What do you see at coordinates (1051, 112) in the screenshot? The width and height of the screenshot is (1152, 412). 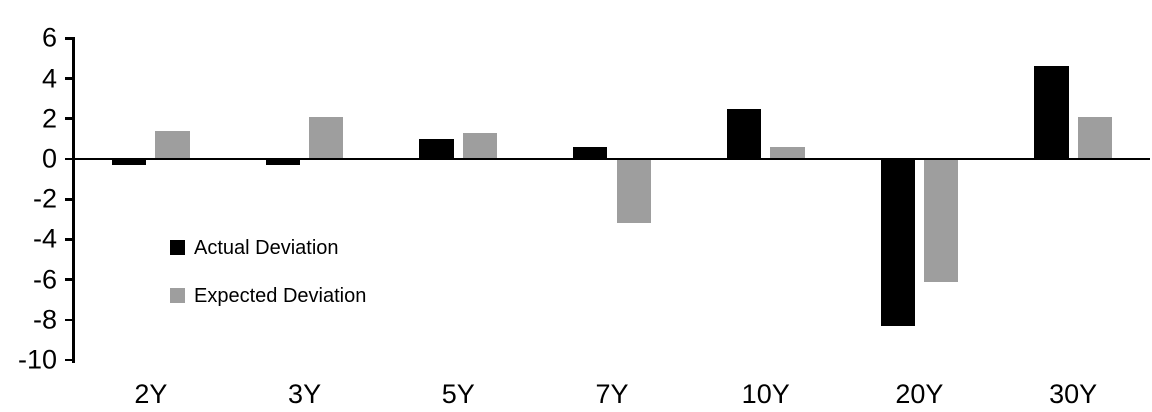 I see `bar-actual-deviation-30y` at bounding box center [1051, 112].